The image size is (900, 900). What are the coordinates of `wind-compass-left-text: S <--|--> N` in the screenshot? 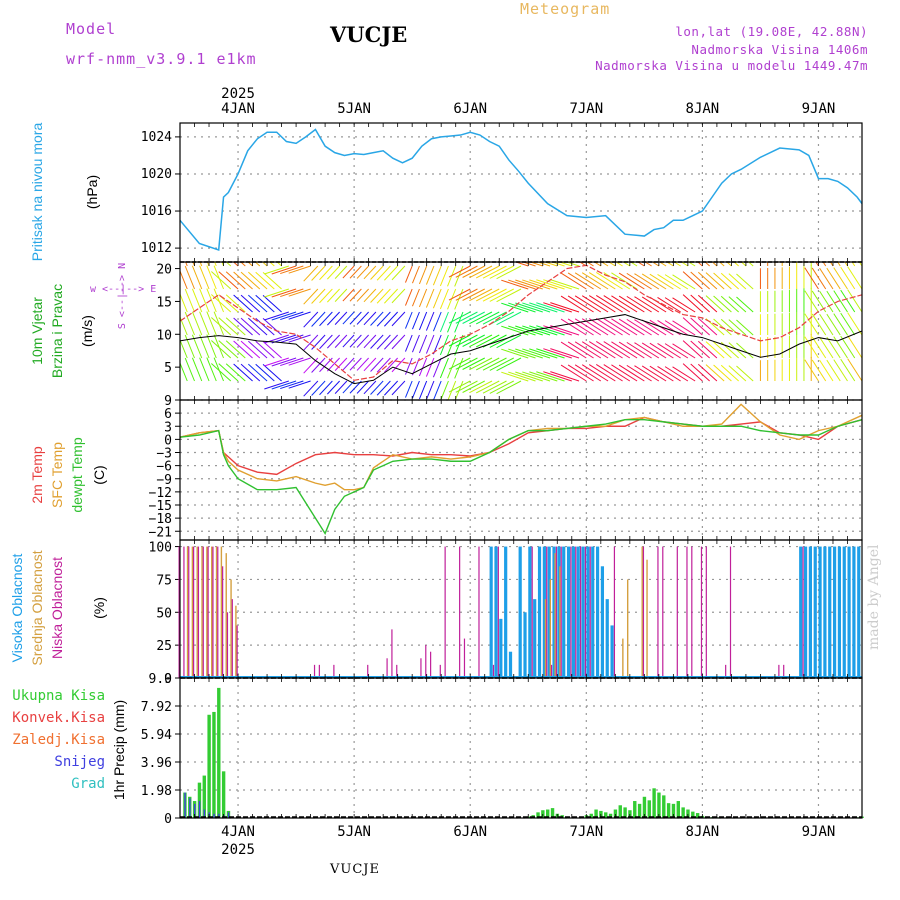 It's located at (122, 296).